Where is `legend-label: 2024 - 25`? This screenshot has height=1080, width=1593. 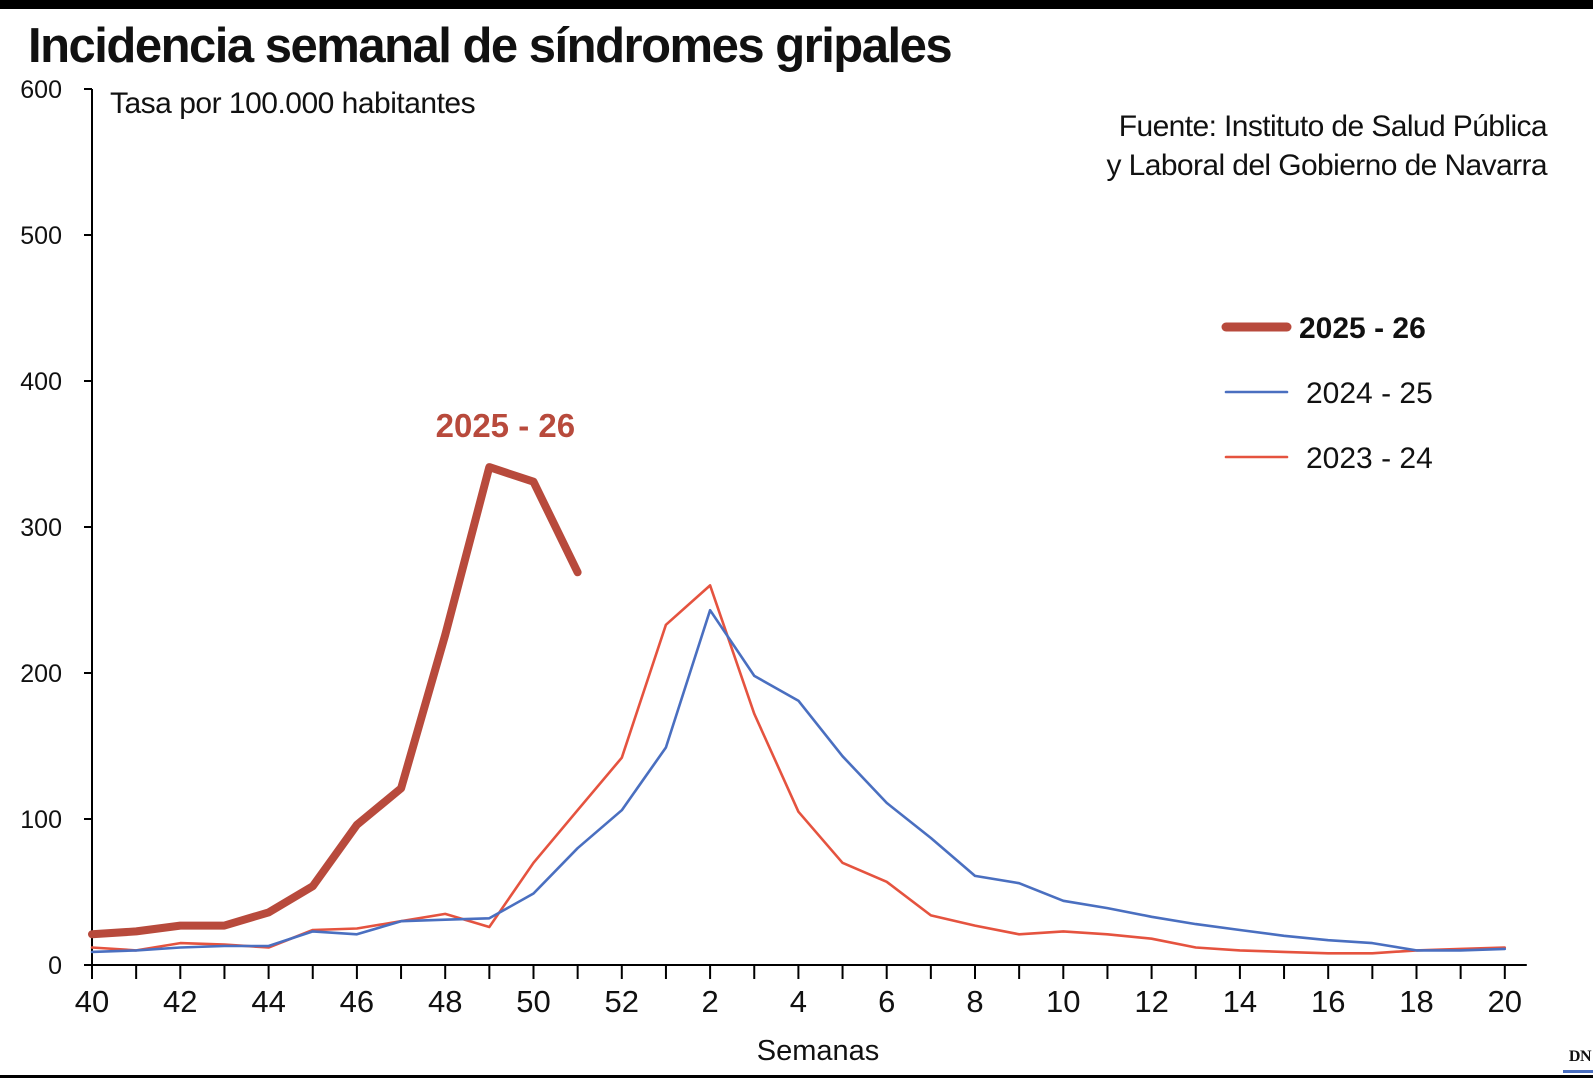
legend-label: 2024 - 25 is located at coordinates (1369, 393).